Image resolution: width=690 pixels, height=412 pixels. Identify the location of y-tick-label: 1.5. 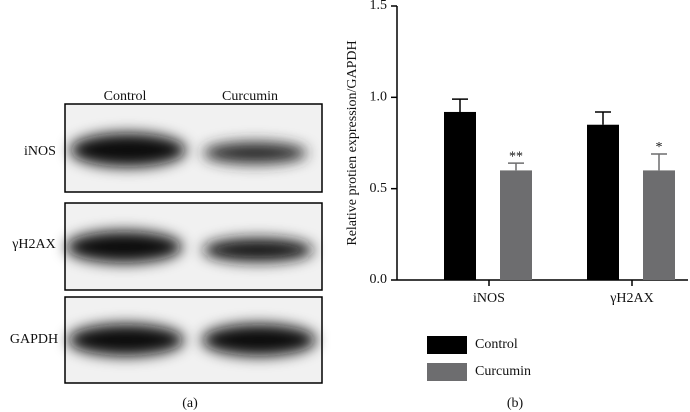
(379, 6).